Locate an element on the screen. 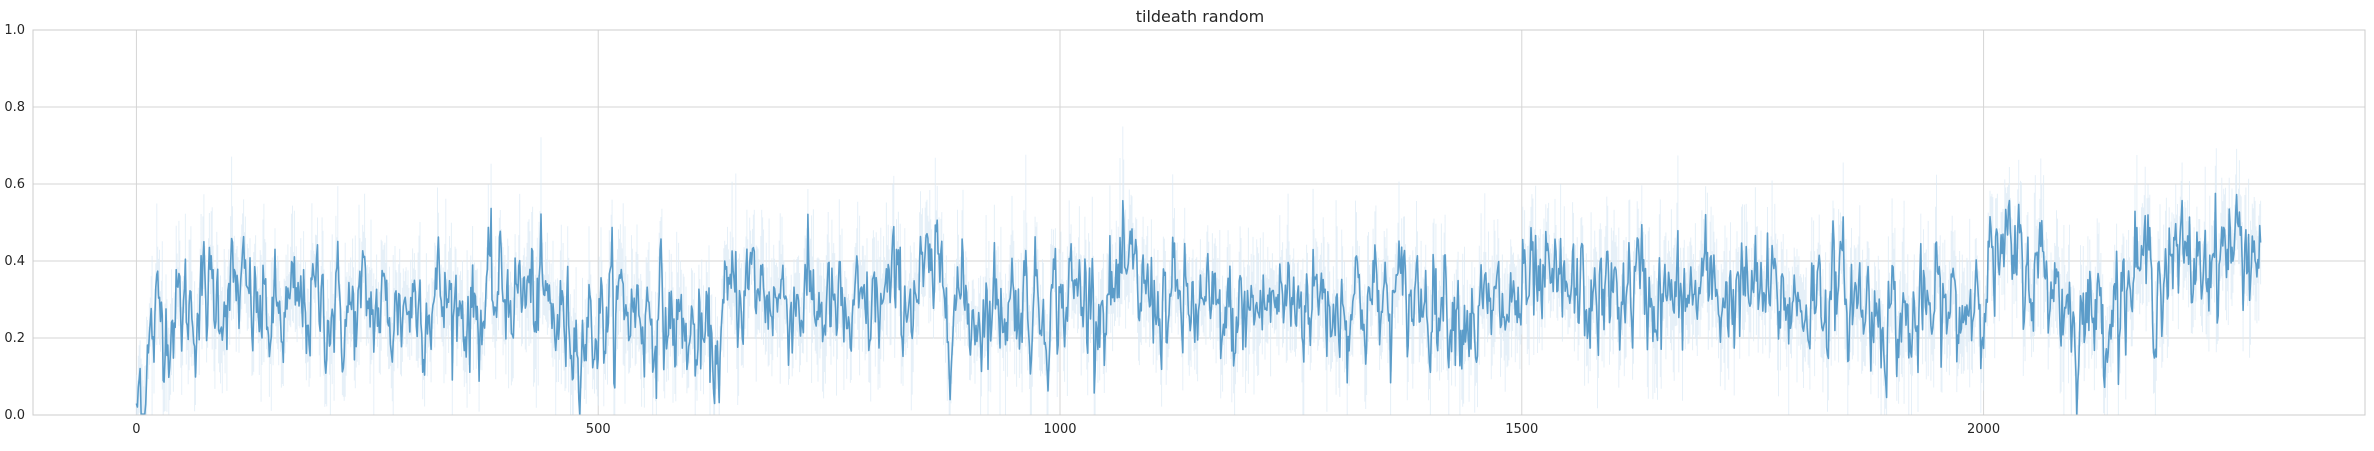  y-tick-label: 0.8 is located at coordinates (14, 107).